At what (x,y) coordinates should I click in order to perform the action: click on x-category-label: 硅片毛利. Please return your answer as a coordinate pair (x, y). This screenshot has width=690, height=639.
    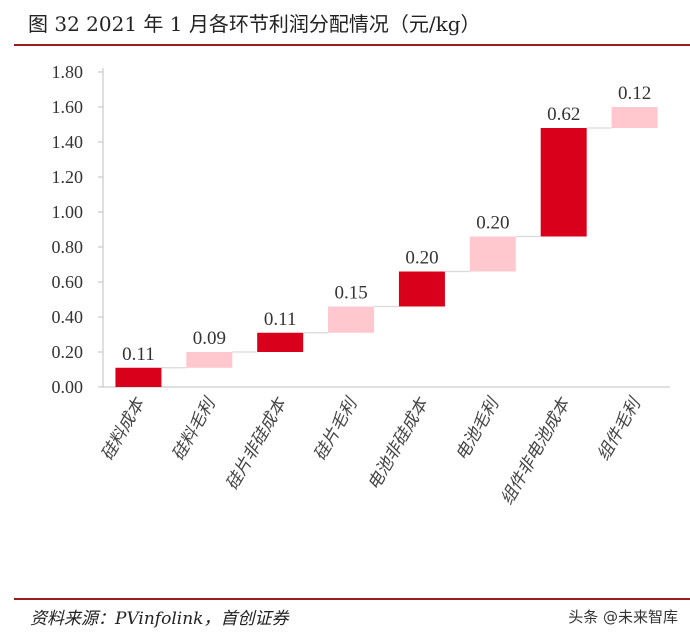
    Looking at the image, I should click on (336, 428).